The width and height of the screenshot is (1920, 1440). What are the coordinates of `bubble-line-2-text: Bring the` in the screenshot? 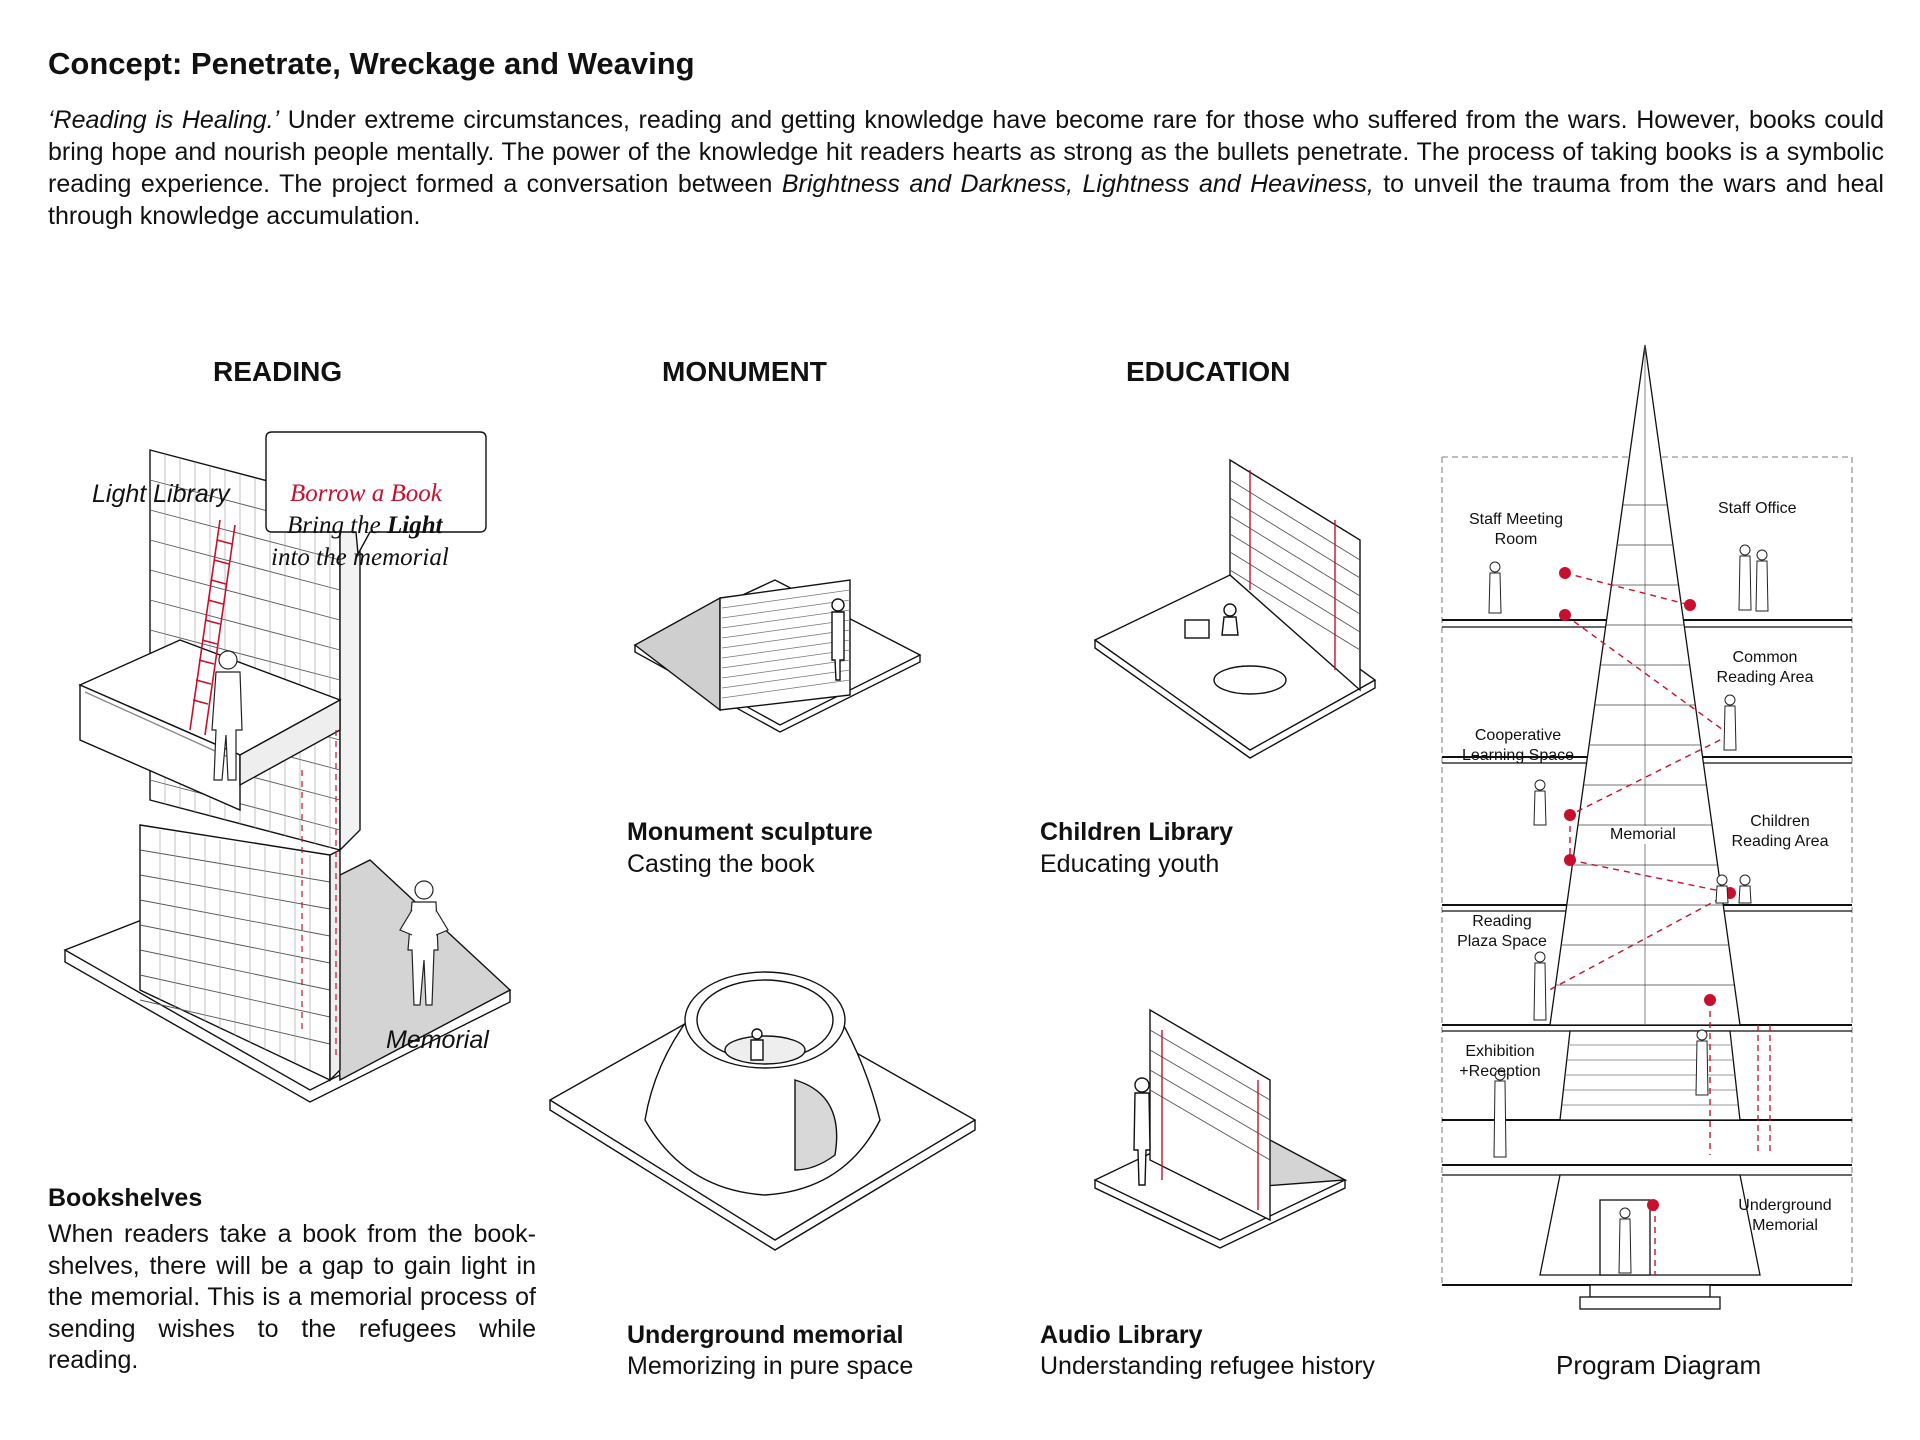 It's located at (337, 525).